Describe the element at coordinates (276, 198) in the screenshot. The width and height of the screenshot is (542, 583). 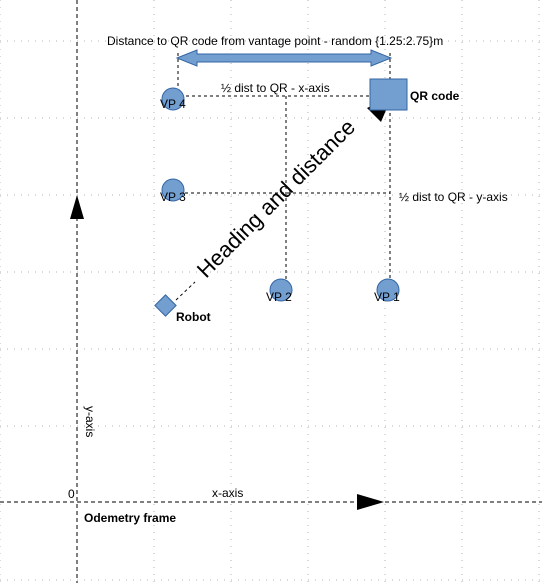
I see `heading-distance-label: Heading and distance` at that location.